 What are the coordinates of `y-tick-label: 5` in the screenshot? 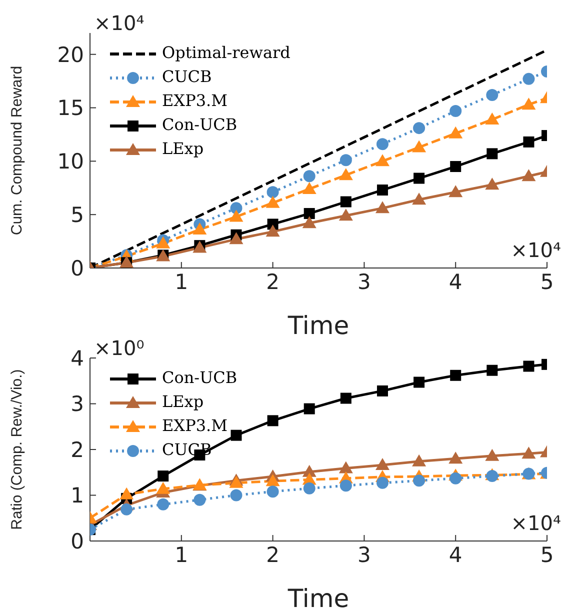 It's located at (77, 215).